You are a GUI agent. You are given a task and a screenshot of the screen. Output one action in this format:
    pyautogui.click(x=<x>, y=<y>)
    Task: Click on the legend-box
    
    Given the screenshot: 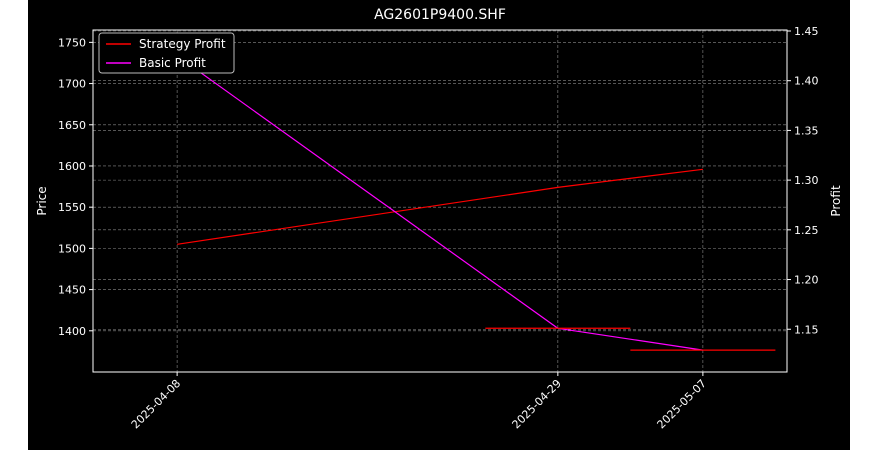 What is the action you would take?
    pyautogui.click(x=166, y=53)
    